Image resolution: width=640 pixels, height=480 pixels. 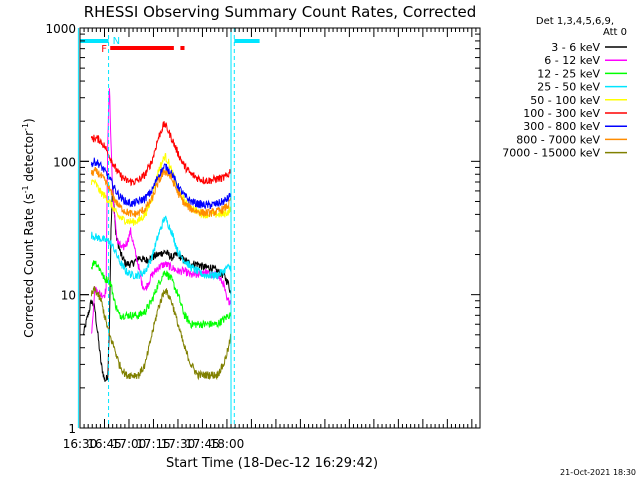 I want to click on legend-entry-label: 3 - 6 keV, so click(x=575, y=47).